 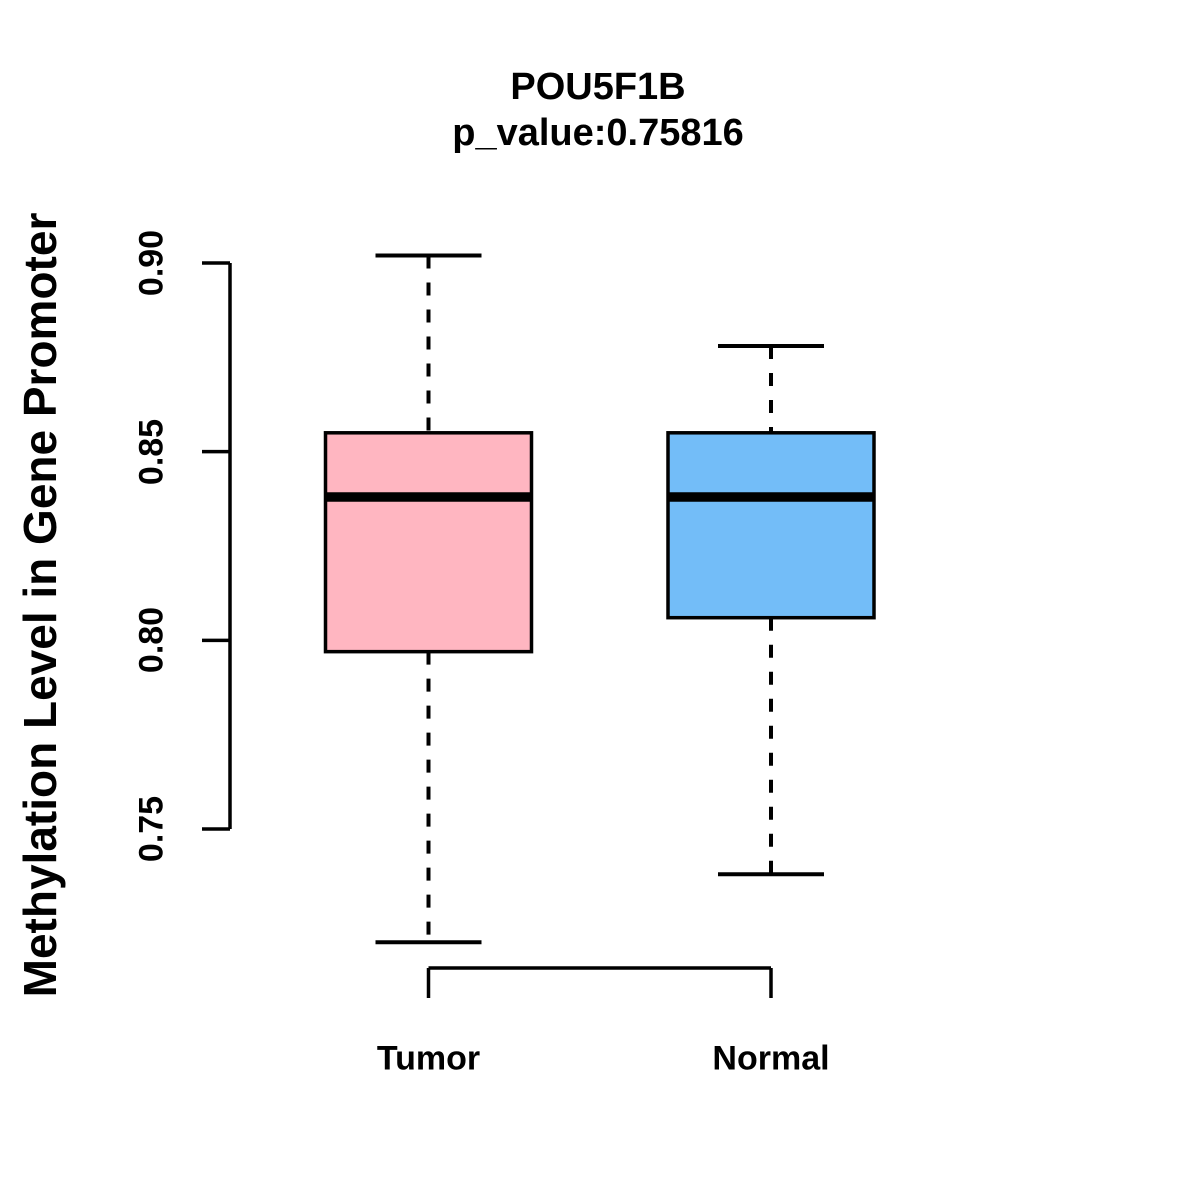 I want to click on y-tick-label-0.75: 0.75, so click(x=151, y=829).